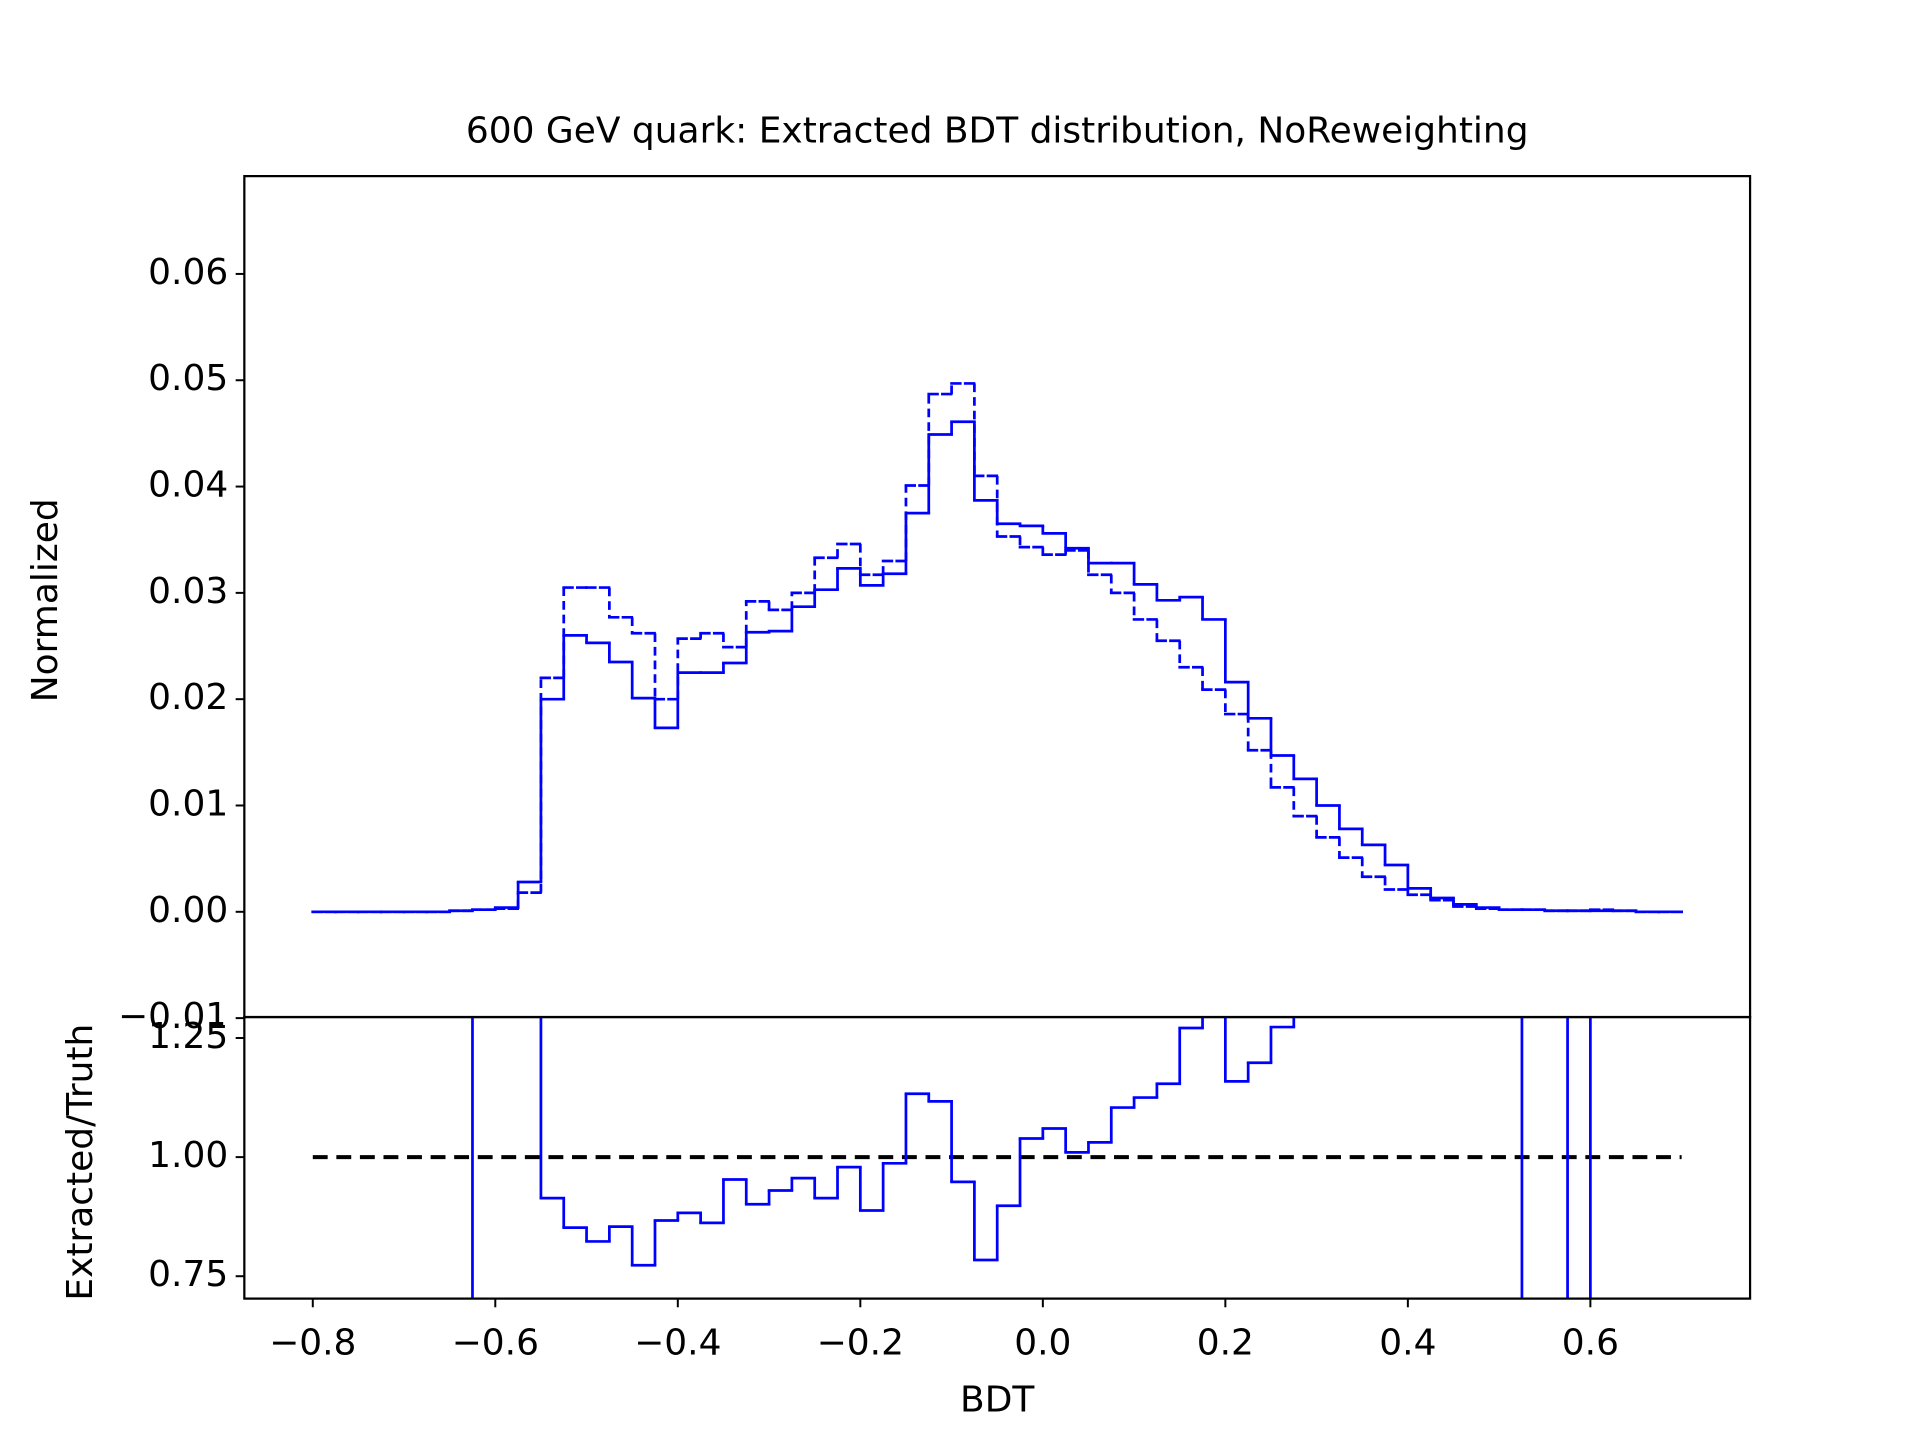 The height and width of the screenshot is (1440, 1920). What do you see at coordinates (188, 1155) in the screenshot?
I see `y-tick-label: 1.00` at bounding box center [188, 1155].